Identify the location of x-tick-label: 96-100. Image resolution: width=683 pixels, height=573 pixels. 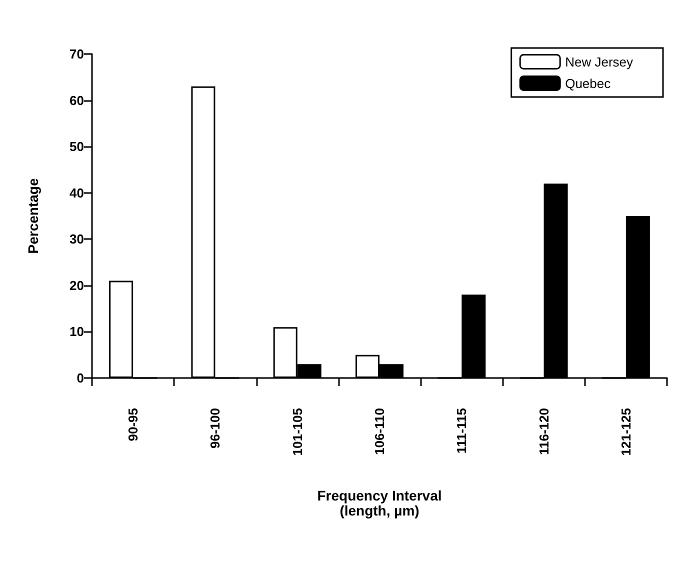
(215, 428).